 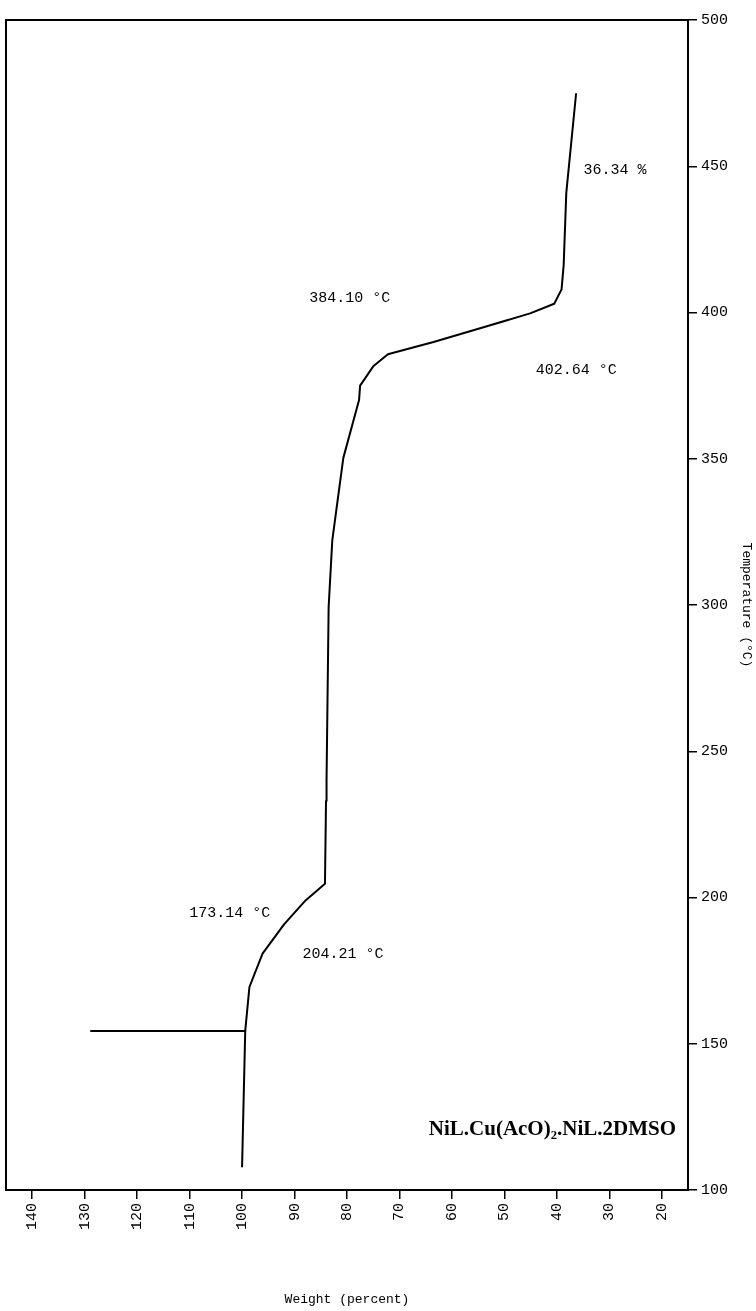 What do you see at coordinates (505, 1212) in the screenshot?
I see `x-tick-label: 50` at bounding box center [505, 1212].